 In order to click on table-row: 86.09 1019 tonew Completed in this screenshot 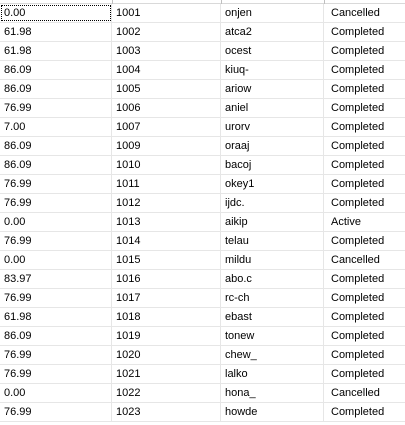, I will do `click(202, 336)`.